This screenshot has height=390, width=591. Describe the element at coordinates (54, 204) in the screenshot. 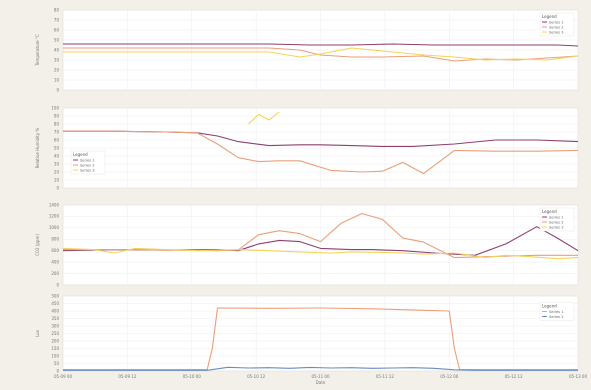

I see `y-tick-label: 1400` at that location.